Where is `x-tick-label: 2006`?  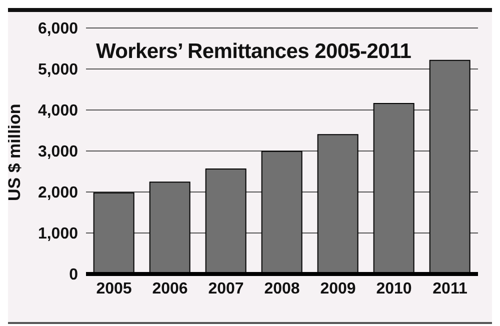 x-tick-label: 2006 is located at coordinates (170, 289).